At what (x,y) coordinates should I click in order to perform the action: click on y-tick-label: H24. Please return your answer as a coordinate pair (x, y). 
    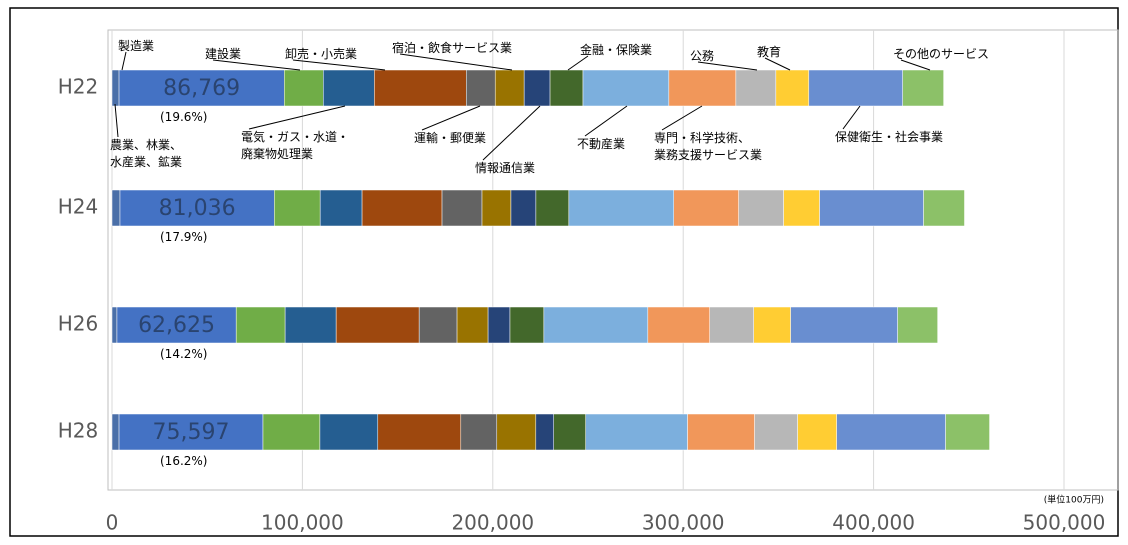
    Looking at the image, I should click on (78, 207).